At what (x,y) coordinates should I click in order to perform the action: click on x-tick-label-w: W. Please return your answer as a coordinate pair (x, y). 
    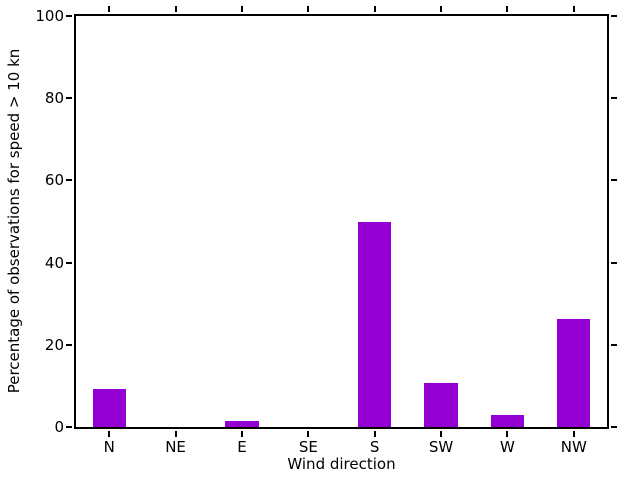
    Looking at the image, I should click on (507, 447).